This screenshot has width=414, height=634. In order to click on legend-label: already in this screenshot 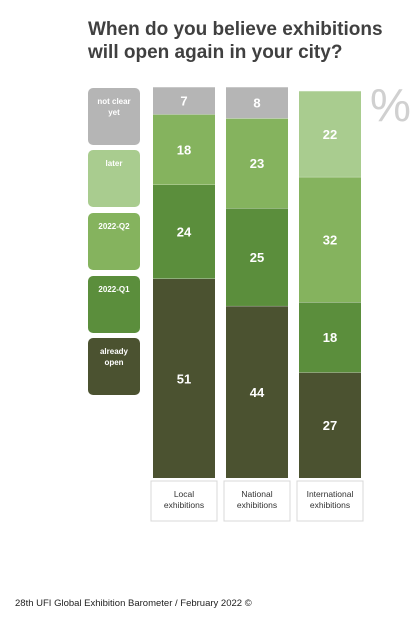, I will do `click(114, 351)`.